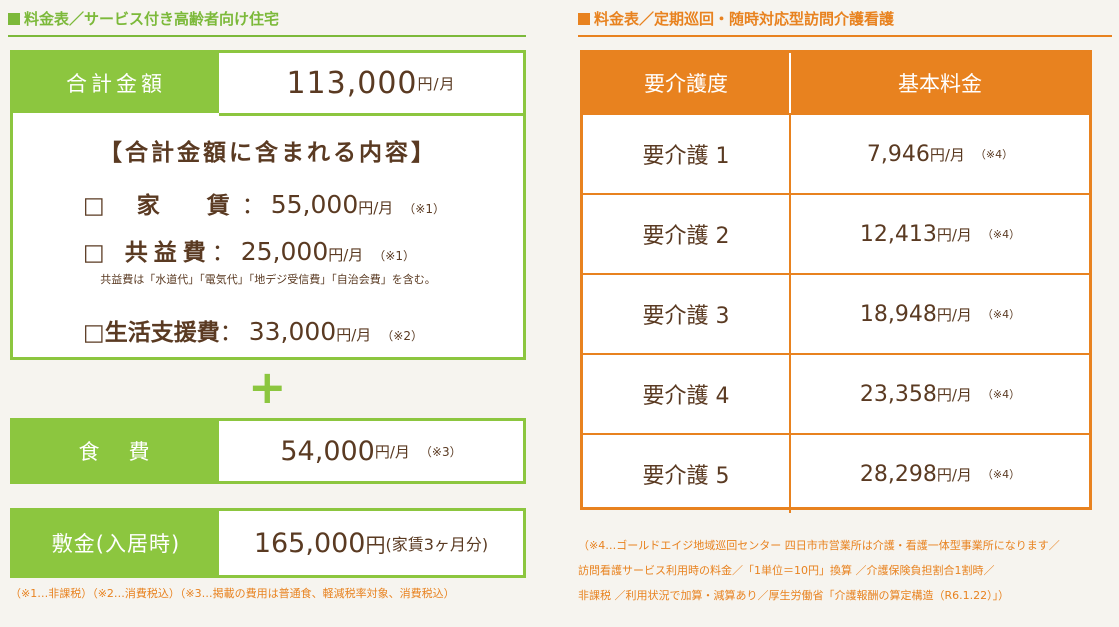 The image size is (1119, 627). I want to click on right-section-title: 料金表／定期巡回・随時対応型訪問介護看護, so click(845, 22).